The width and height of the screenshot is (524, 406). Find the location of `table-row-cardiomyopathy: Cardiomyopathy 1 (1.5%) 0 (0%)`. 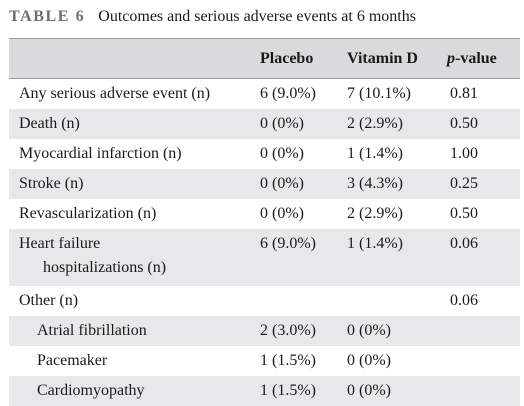

table-row-cardiomyopathy: Cardiomyopathy 1 (1.5%) 0 (0%) is located at coordinates (264, 391).